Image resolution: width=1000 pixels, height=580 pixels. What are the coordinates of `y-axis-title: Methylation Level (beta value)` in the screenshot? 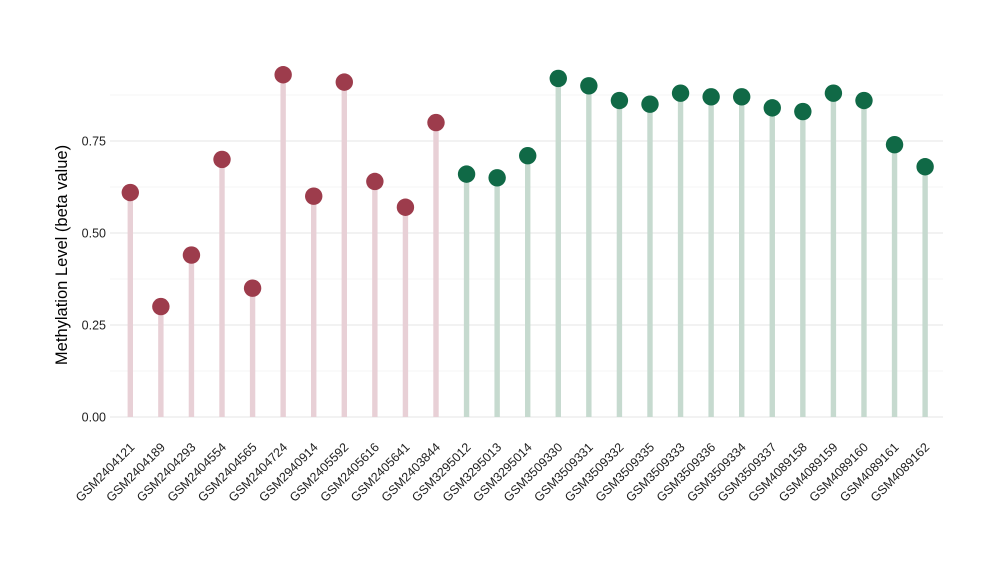 It's located at (62, 255).